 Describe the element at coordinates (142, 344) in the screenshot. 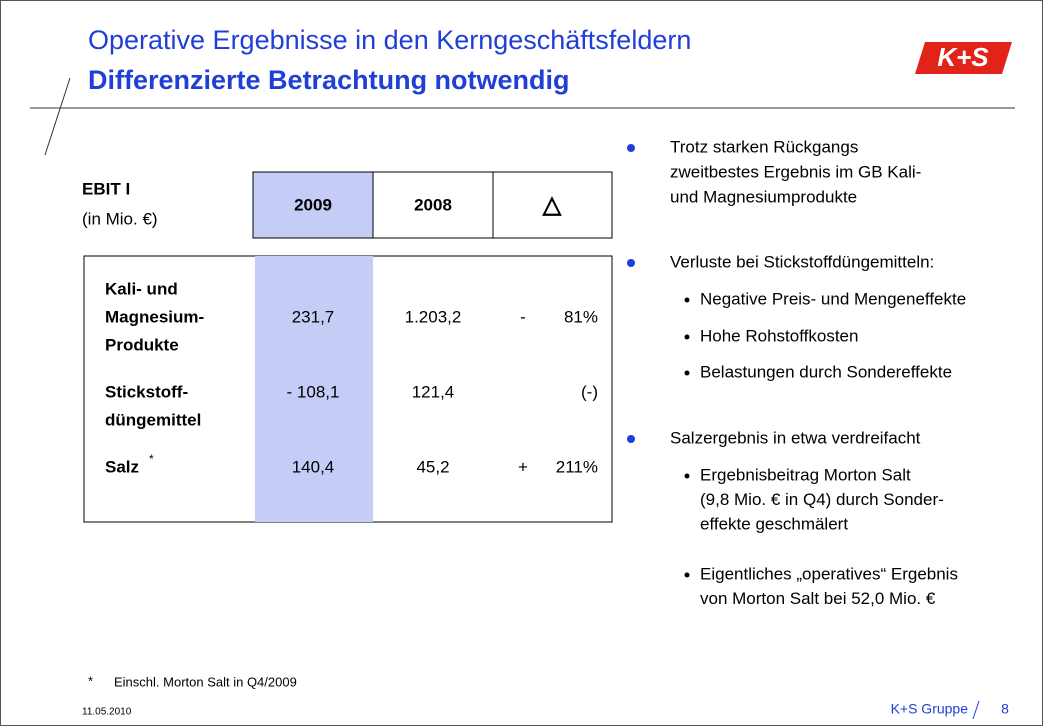

I see `row-label: Produkte` at that location.